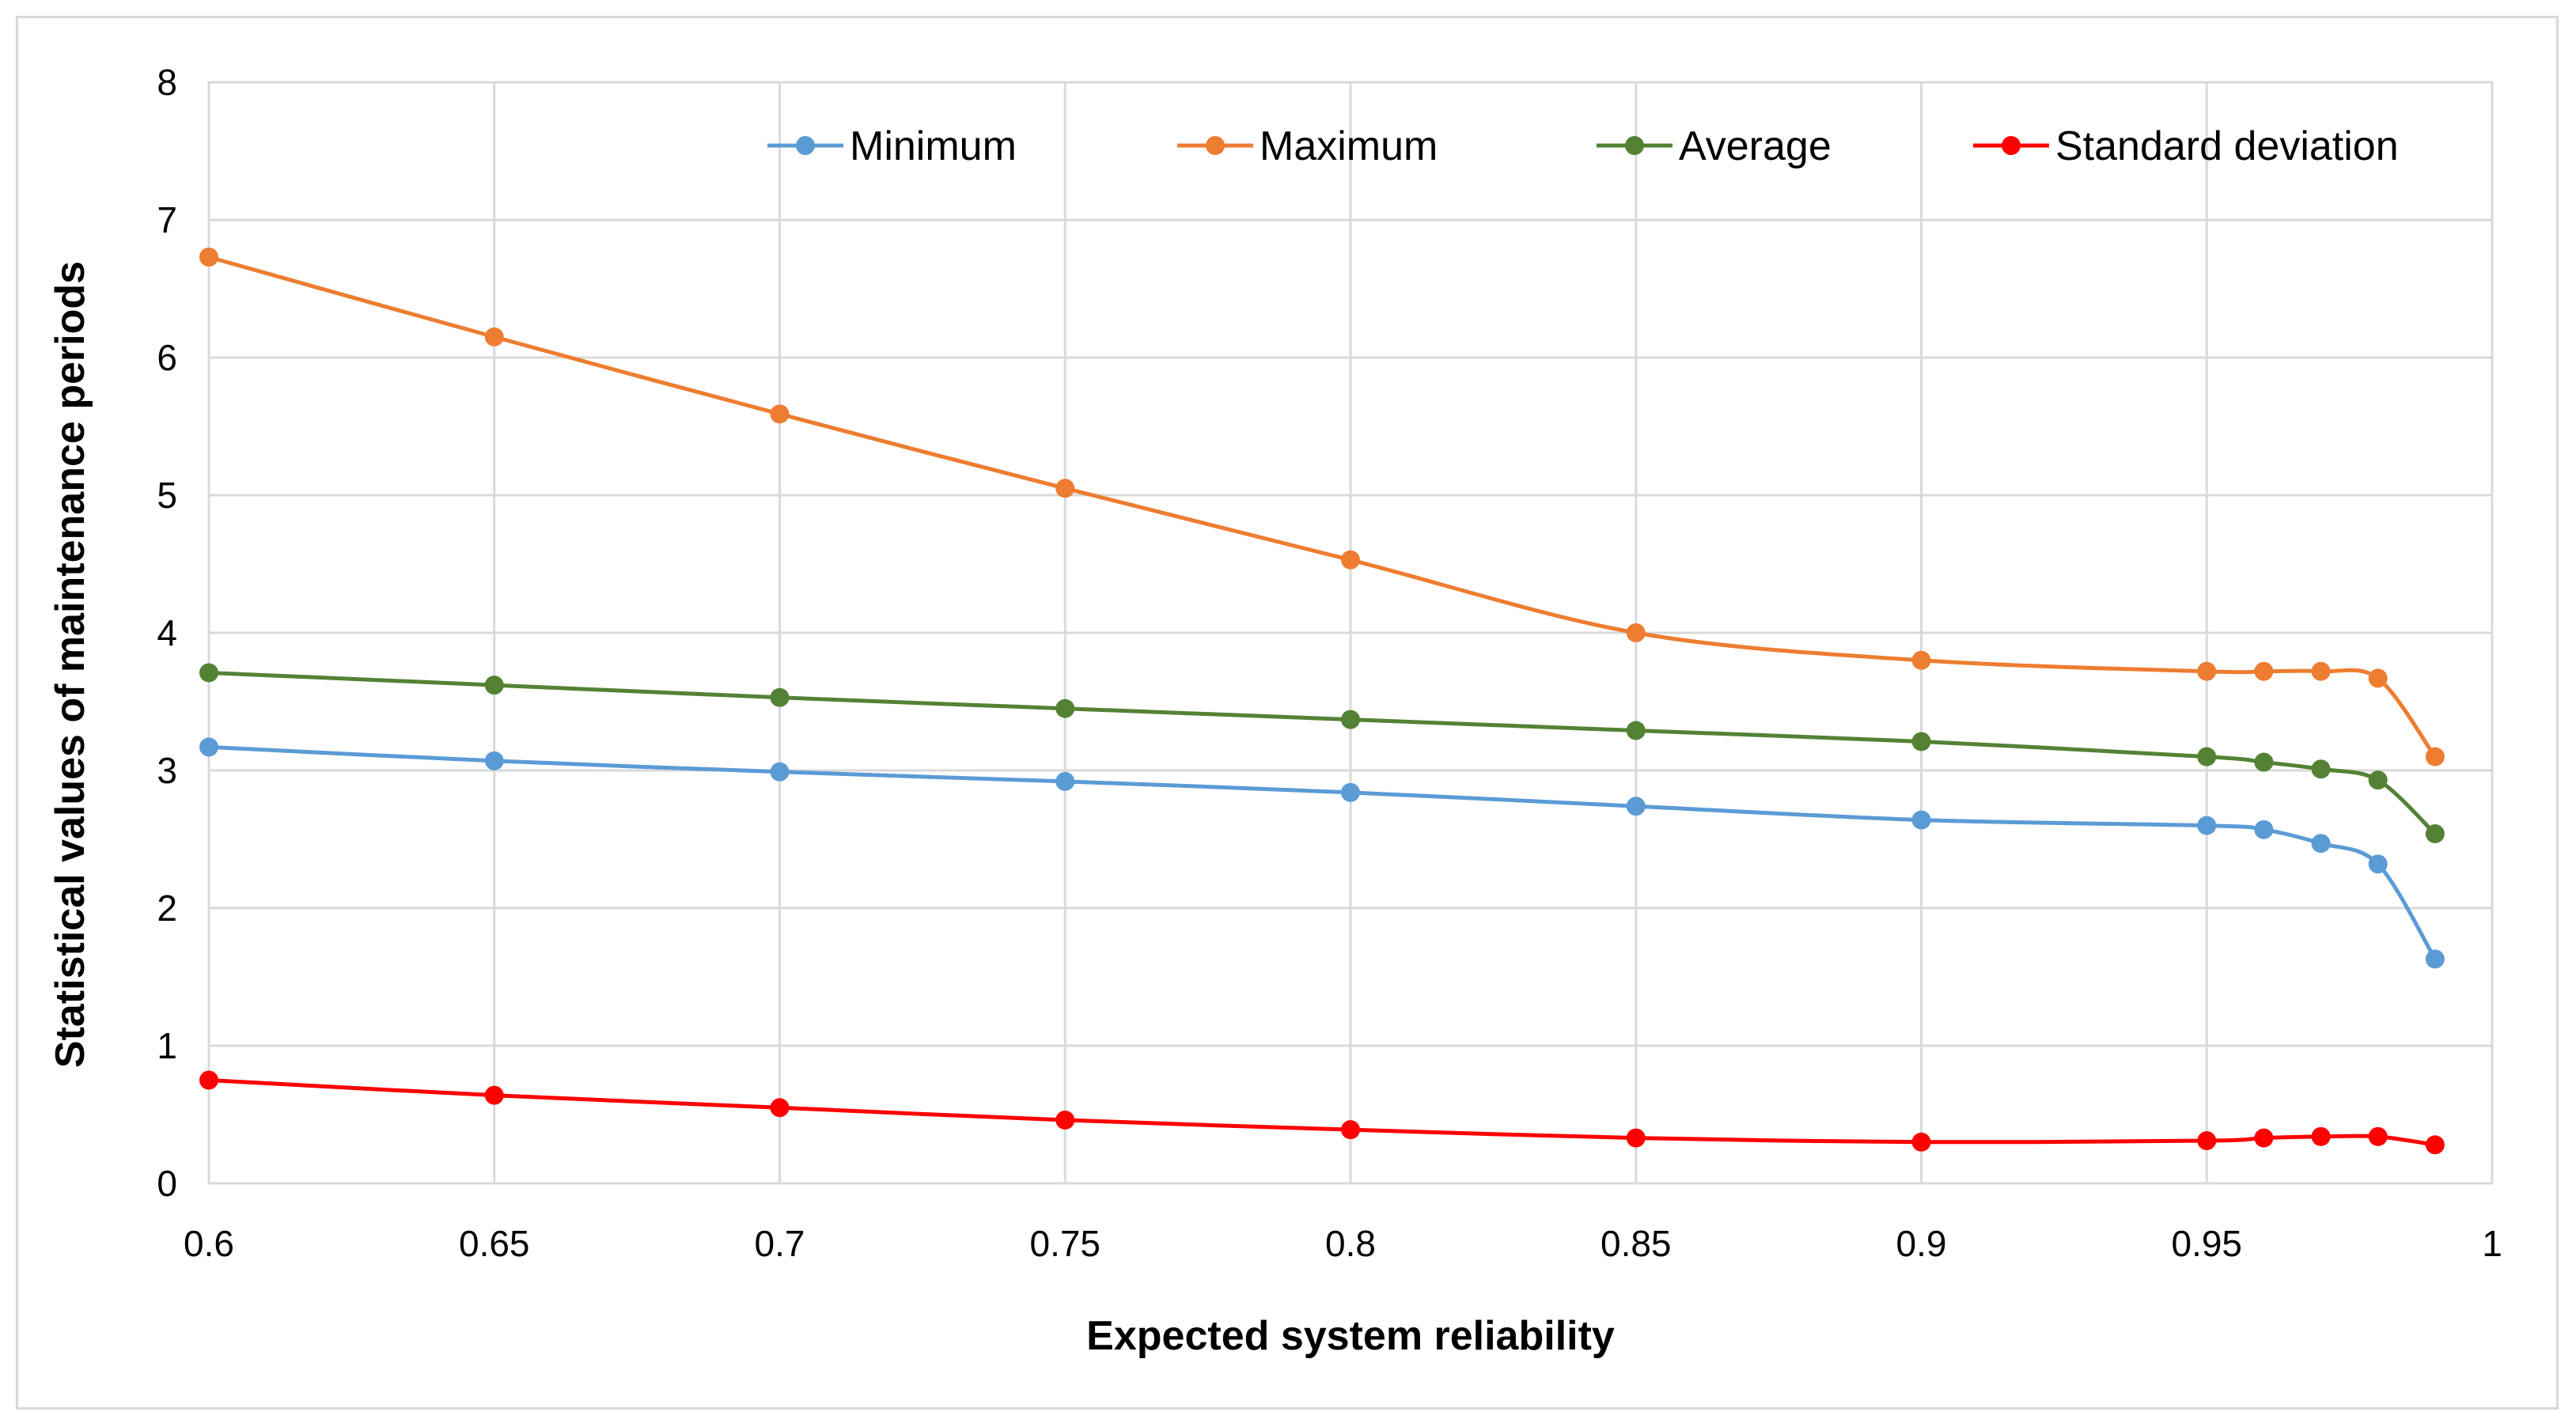  Describe the element at coordinates (1350, 1243) in the screenshot. I see `x-tick-label: 0.8` at that location.